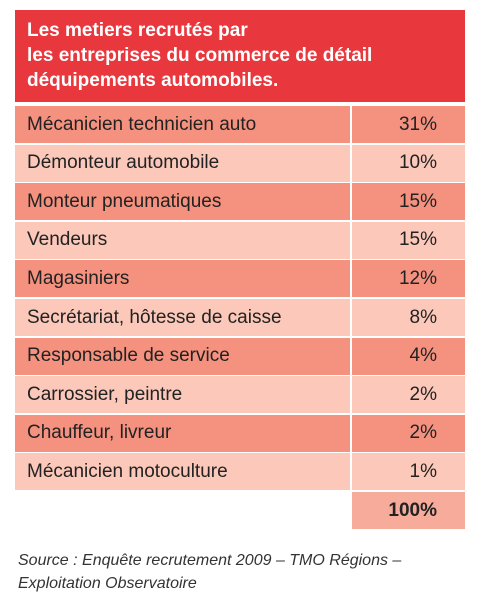 The image size is (485, 612). What do you see at coordinates (182, 472) in the screenshot?
I see `row-label: Mécanicien motoculture` at bounding box center [182, 472].